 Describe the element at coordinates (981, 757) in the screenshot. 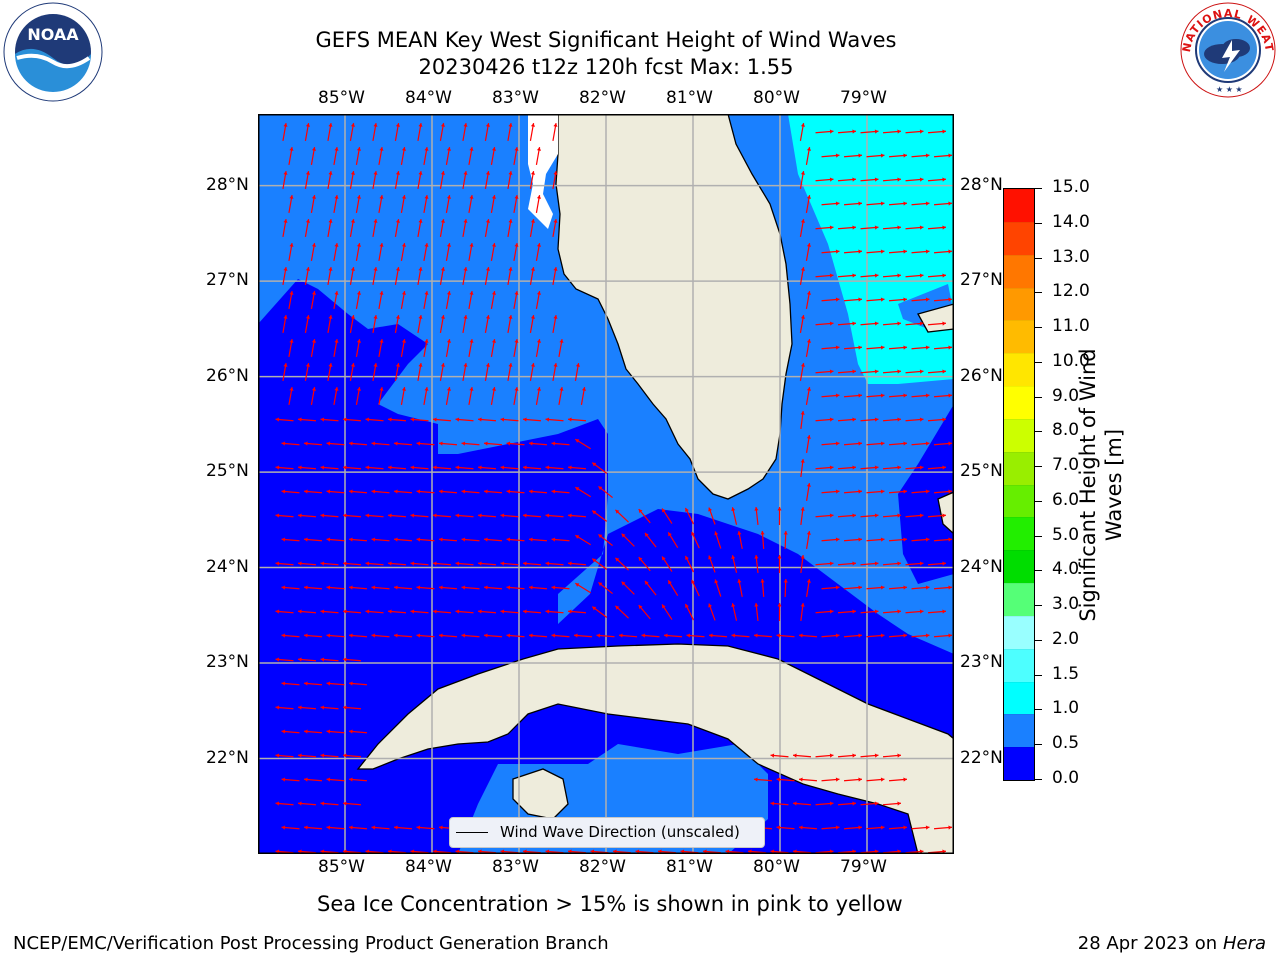

I see `lat-label-right: 22°N` at that location.